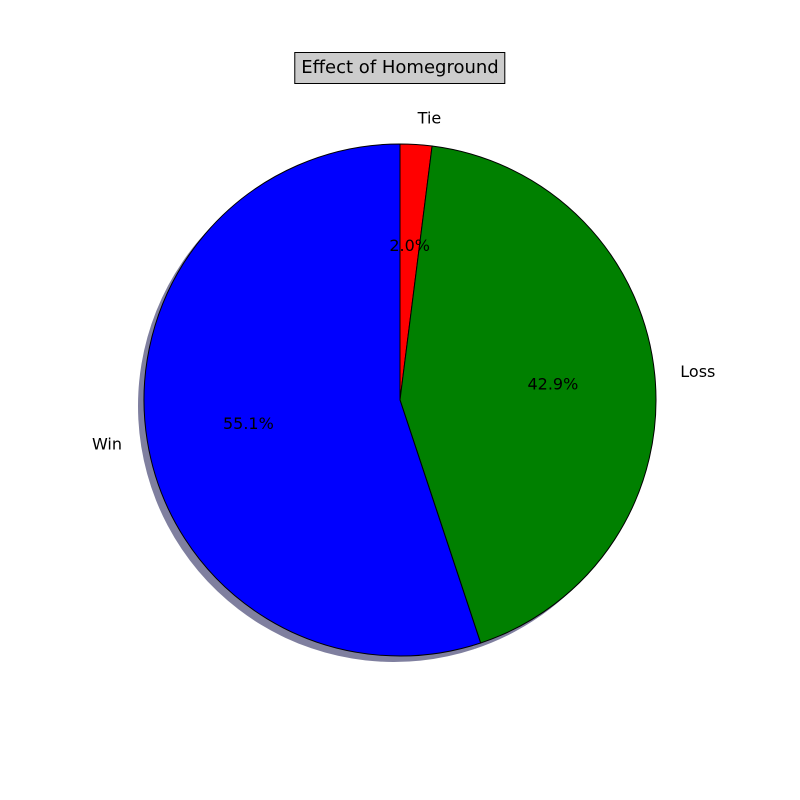 The width and height of the screenshot is (800, 800). I want to click on slice-percent-win: 55.1%, so click(248, 423).